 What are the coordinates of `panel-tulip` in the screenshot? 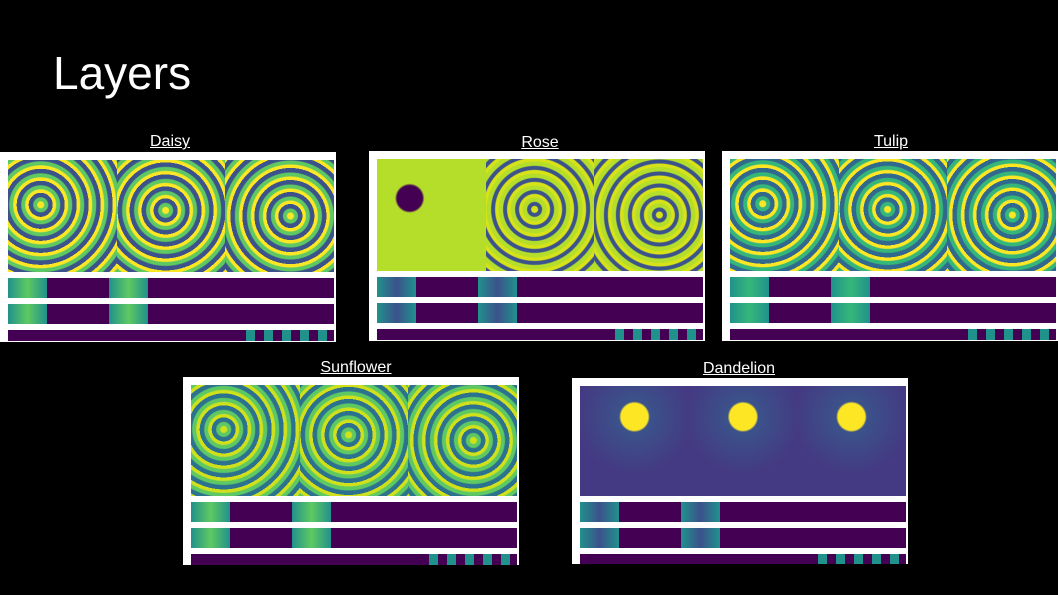 It's located at (890, 246).